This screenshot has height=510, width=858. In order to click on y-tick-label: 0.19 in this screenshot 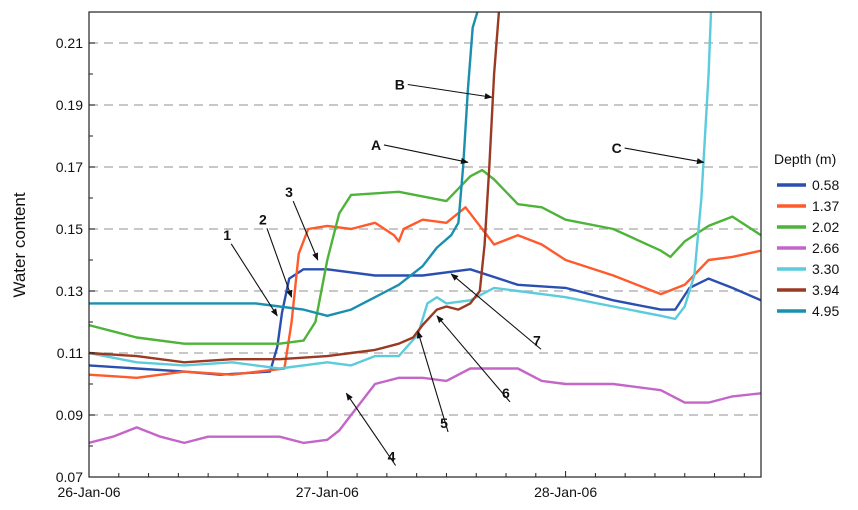, I will do `click(69, 105)`.